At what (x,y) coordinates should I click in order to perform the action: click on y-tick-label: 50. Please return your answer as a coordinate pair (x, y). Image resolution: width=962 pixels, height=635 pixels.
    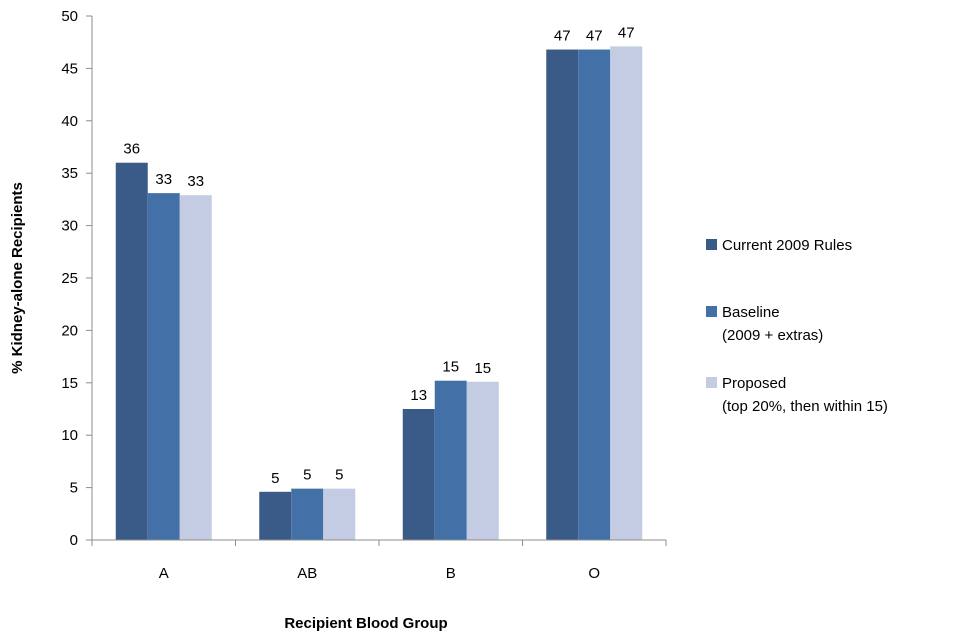
    Looking at the image, I should click on (69, 16).